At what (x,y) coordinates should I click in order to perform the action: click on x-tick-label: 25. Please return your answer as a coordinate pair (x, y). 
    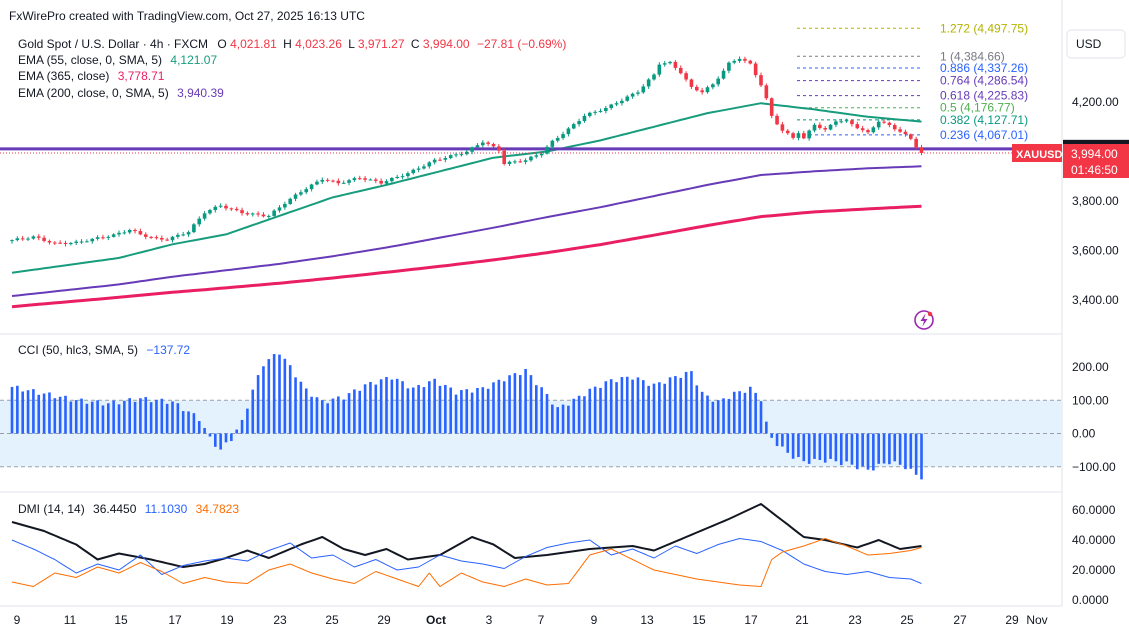
    Looking at the image, I should click on (907, 620).